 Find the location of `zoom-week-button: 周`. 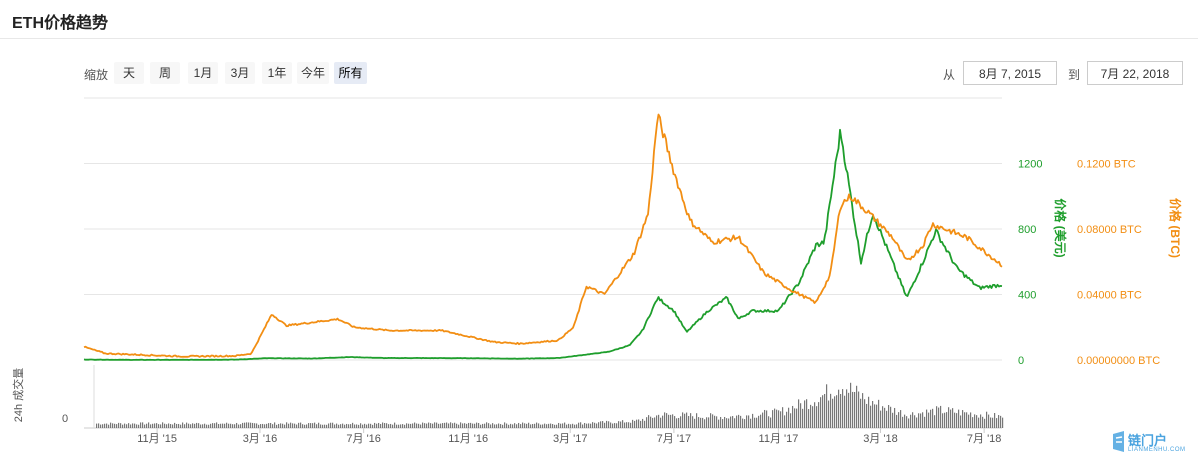

zoom-week-button: 周 is located at coordinates (165, 73).